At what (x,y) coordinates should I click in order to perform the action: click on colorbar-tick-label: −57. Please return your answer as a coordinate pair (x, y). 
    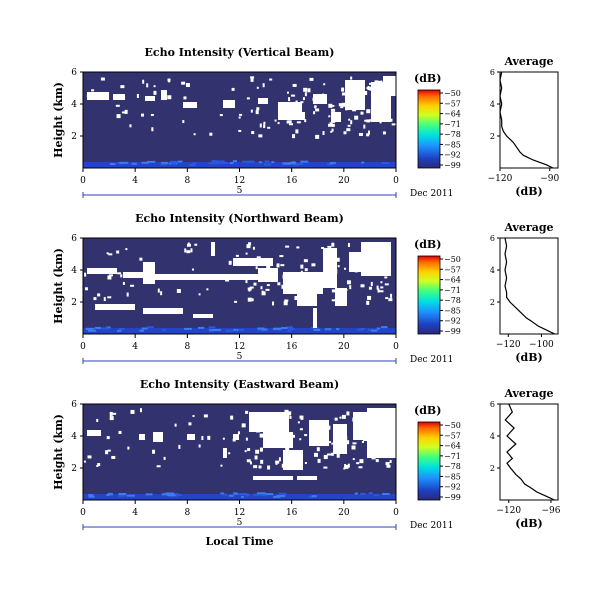
    Looking at the image, I should click on (452, 269).